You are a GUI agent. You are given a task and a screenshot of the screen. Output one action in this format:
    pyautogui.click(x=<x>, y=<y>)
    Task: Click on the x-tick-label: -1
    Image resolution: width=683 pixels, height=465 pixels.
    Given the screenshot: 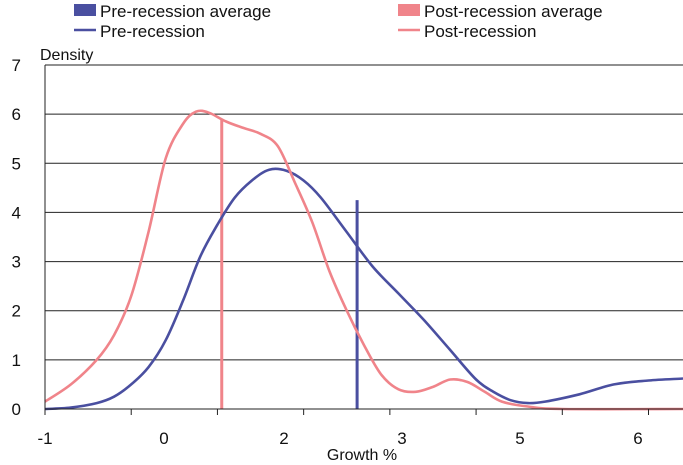 What is the action you would take?
    pyautogui.click(x=44, y=438)
    